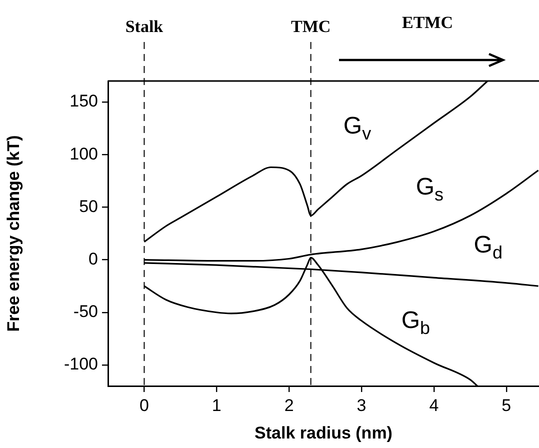 The image size is (539, 448). I want to click on x-axis-title: Stalk radius (nm), so click(323, 432).